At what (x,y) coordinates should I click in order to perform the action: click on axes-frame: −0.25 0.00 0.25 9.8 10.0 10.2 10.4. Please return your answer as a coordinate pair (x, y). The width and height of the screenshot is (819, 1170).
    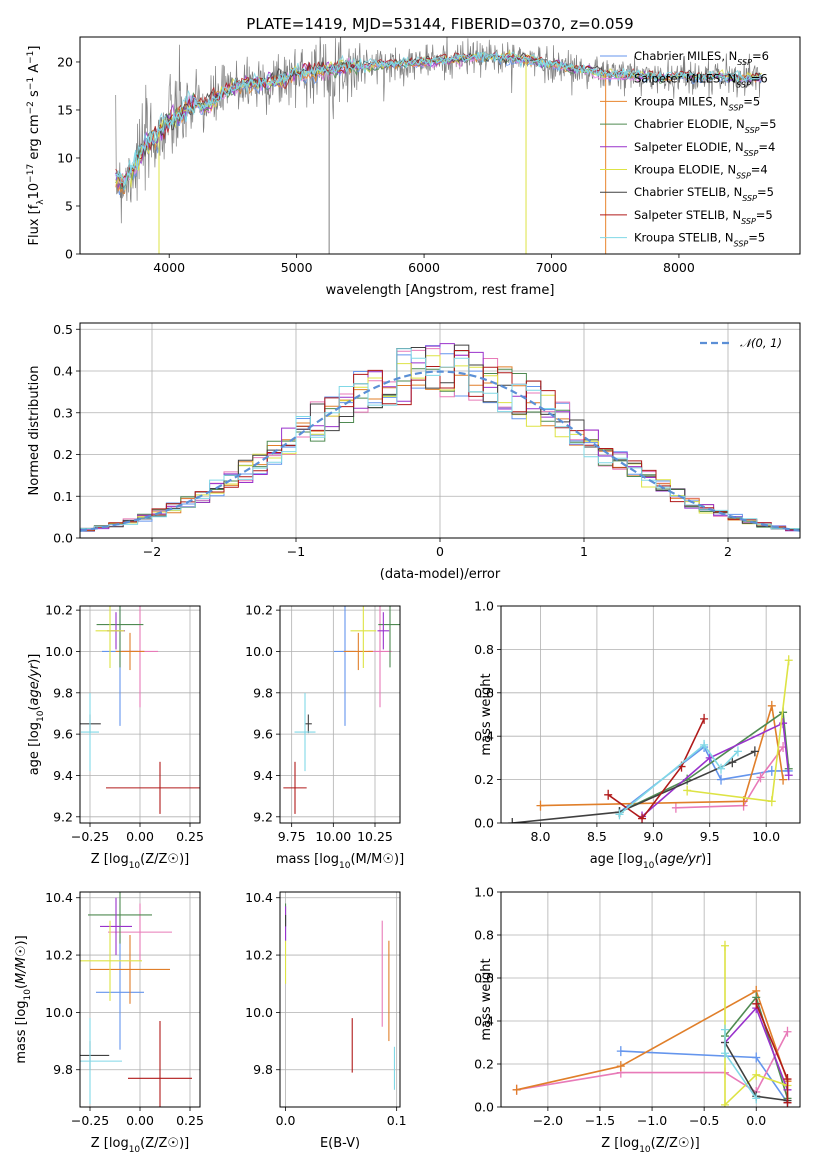
    Looking at the image, I should click on (124, 1009).